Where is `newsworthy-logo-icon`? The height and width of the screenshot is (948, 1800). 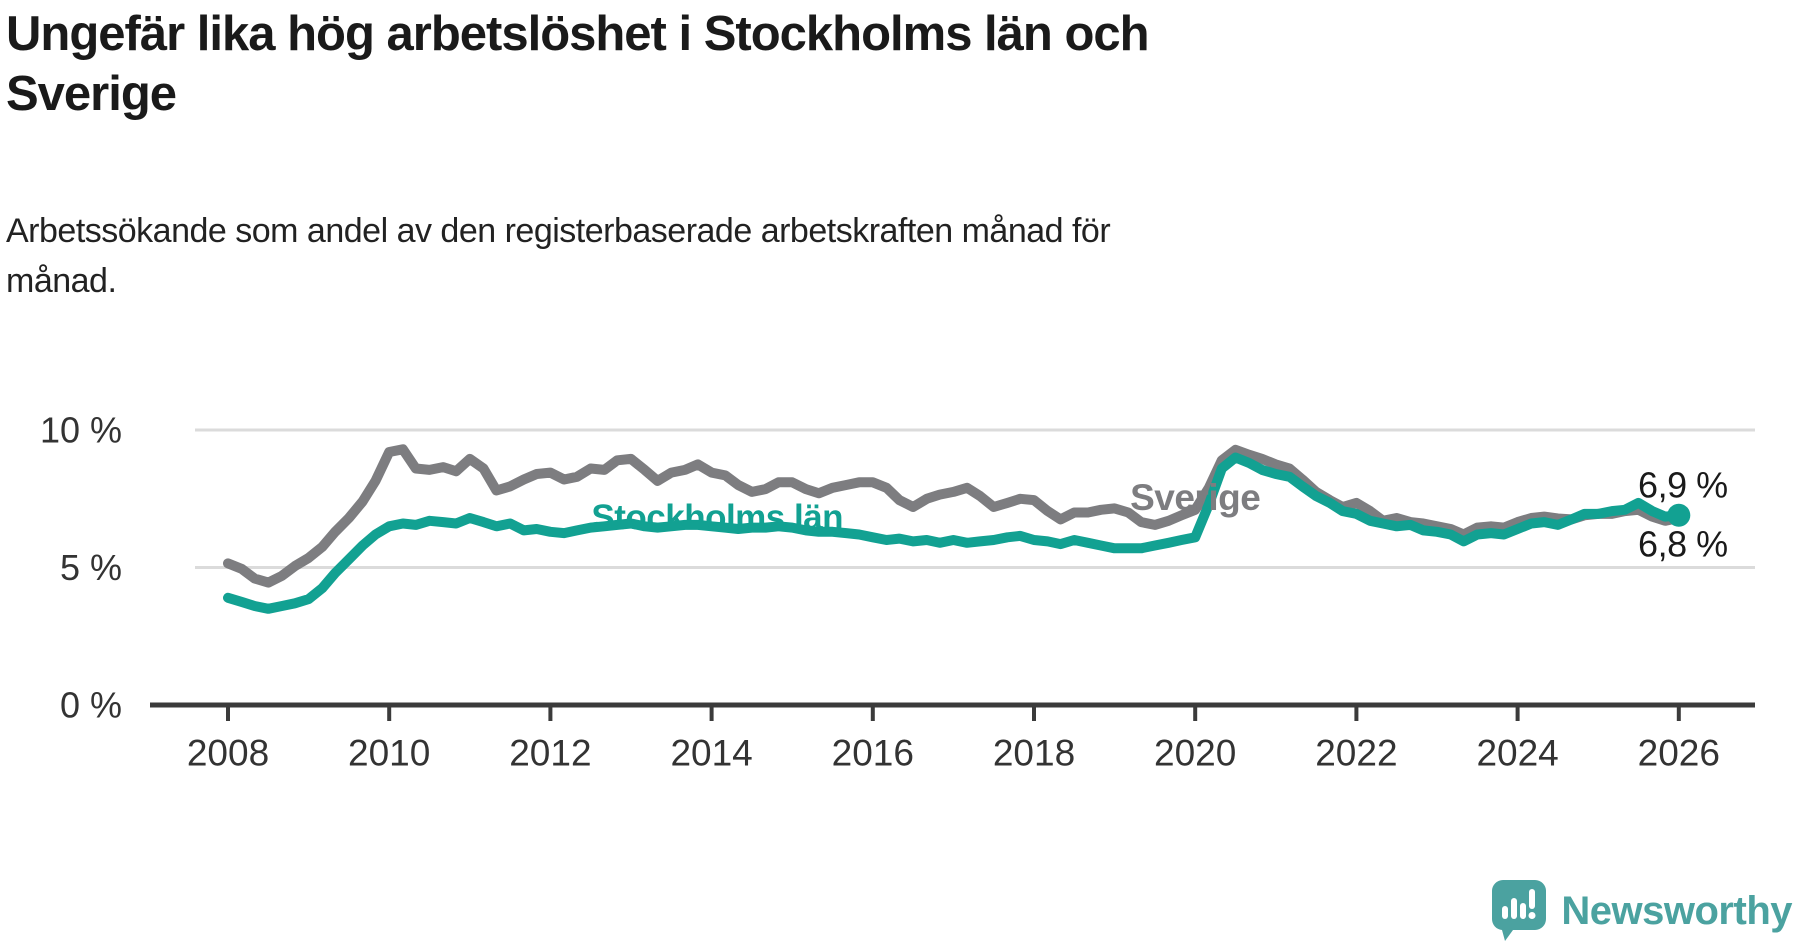
newsworthy-logo-icon is located at coordinates (1519, 910).